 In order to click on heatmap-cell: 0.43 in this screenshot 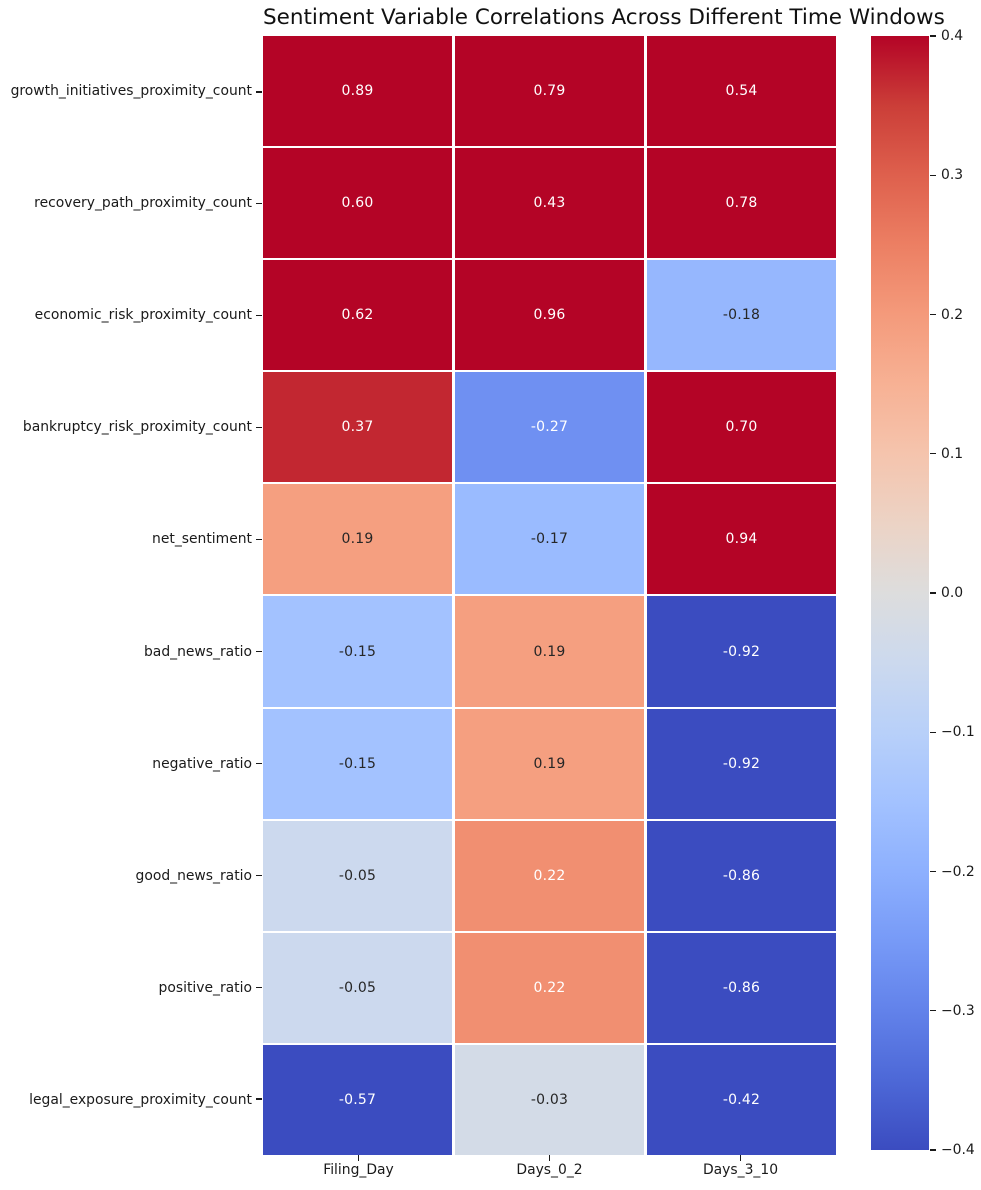, I will do `click(549, 203)`.